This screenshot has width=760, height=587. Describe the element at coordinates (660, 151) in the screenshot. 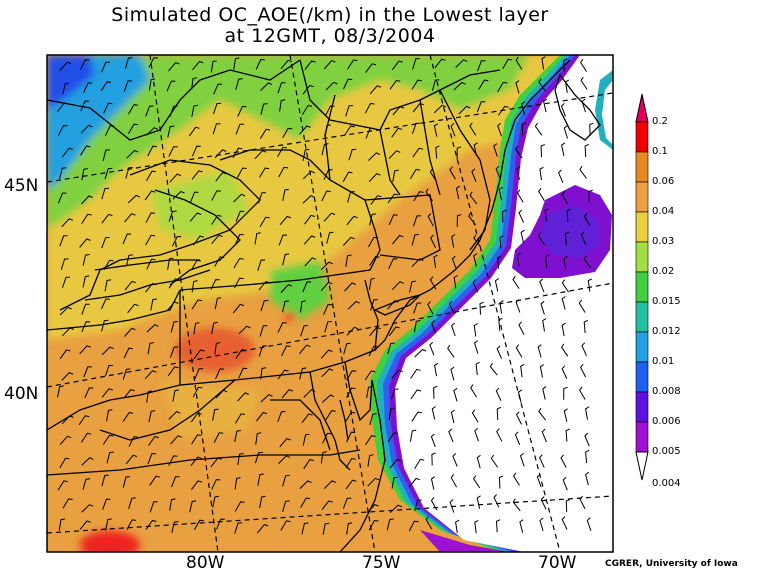

I see `colorbar-label: 0.1` at that location.